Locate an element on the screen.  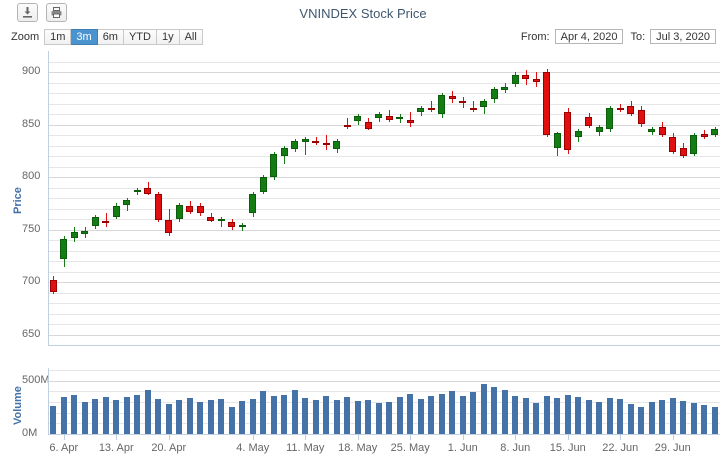
date-from-input: Apr 4, 2020 is located at coordinates (589, 36).